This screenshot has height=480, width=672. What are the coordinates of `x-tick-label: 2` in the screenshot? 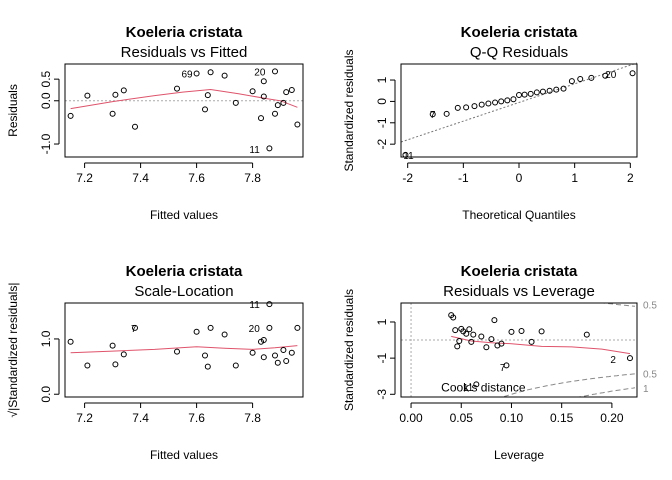 It's located at (630, 178).